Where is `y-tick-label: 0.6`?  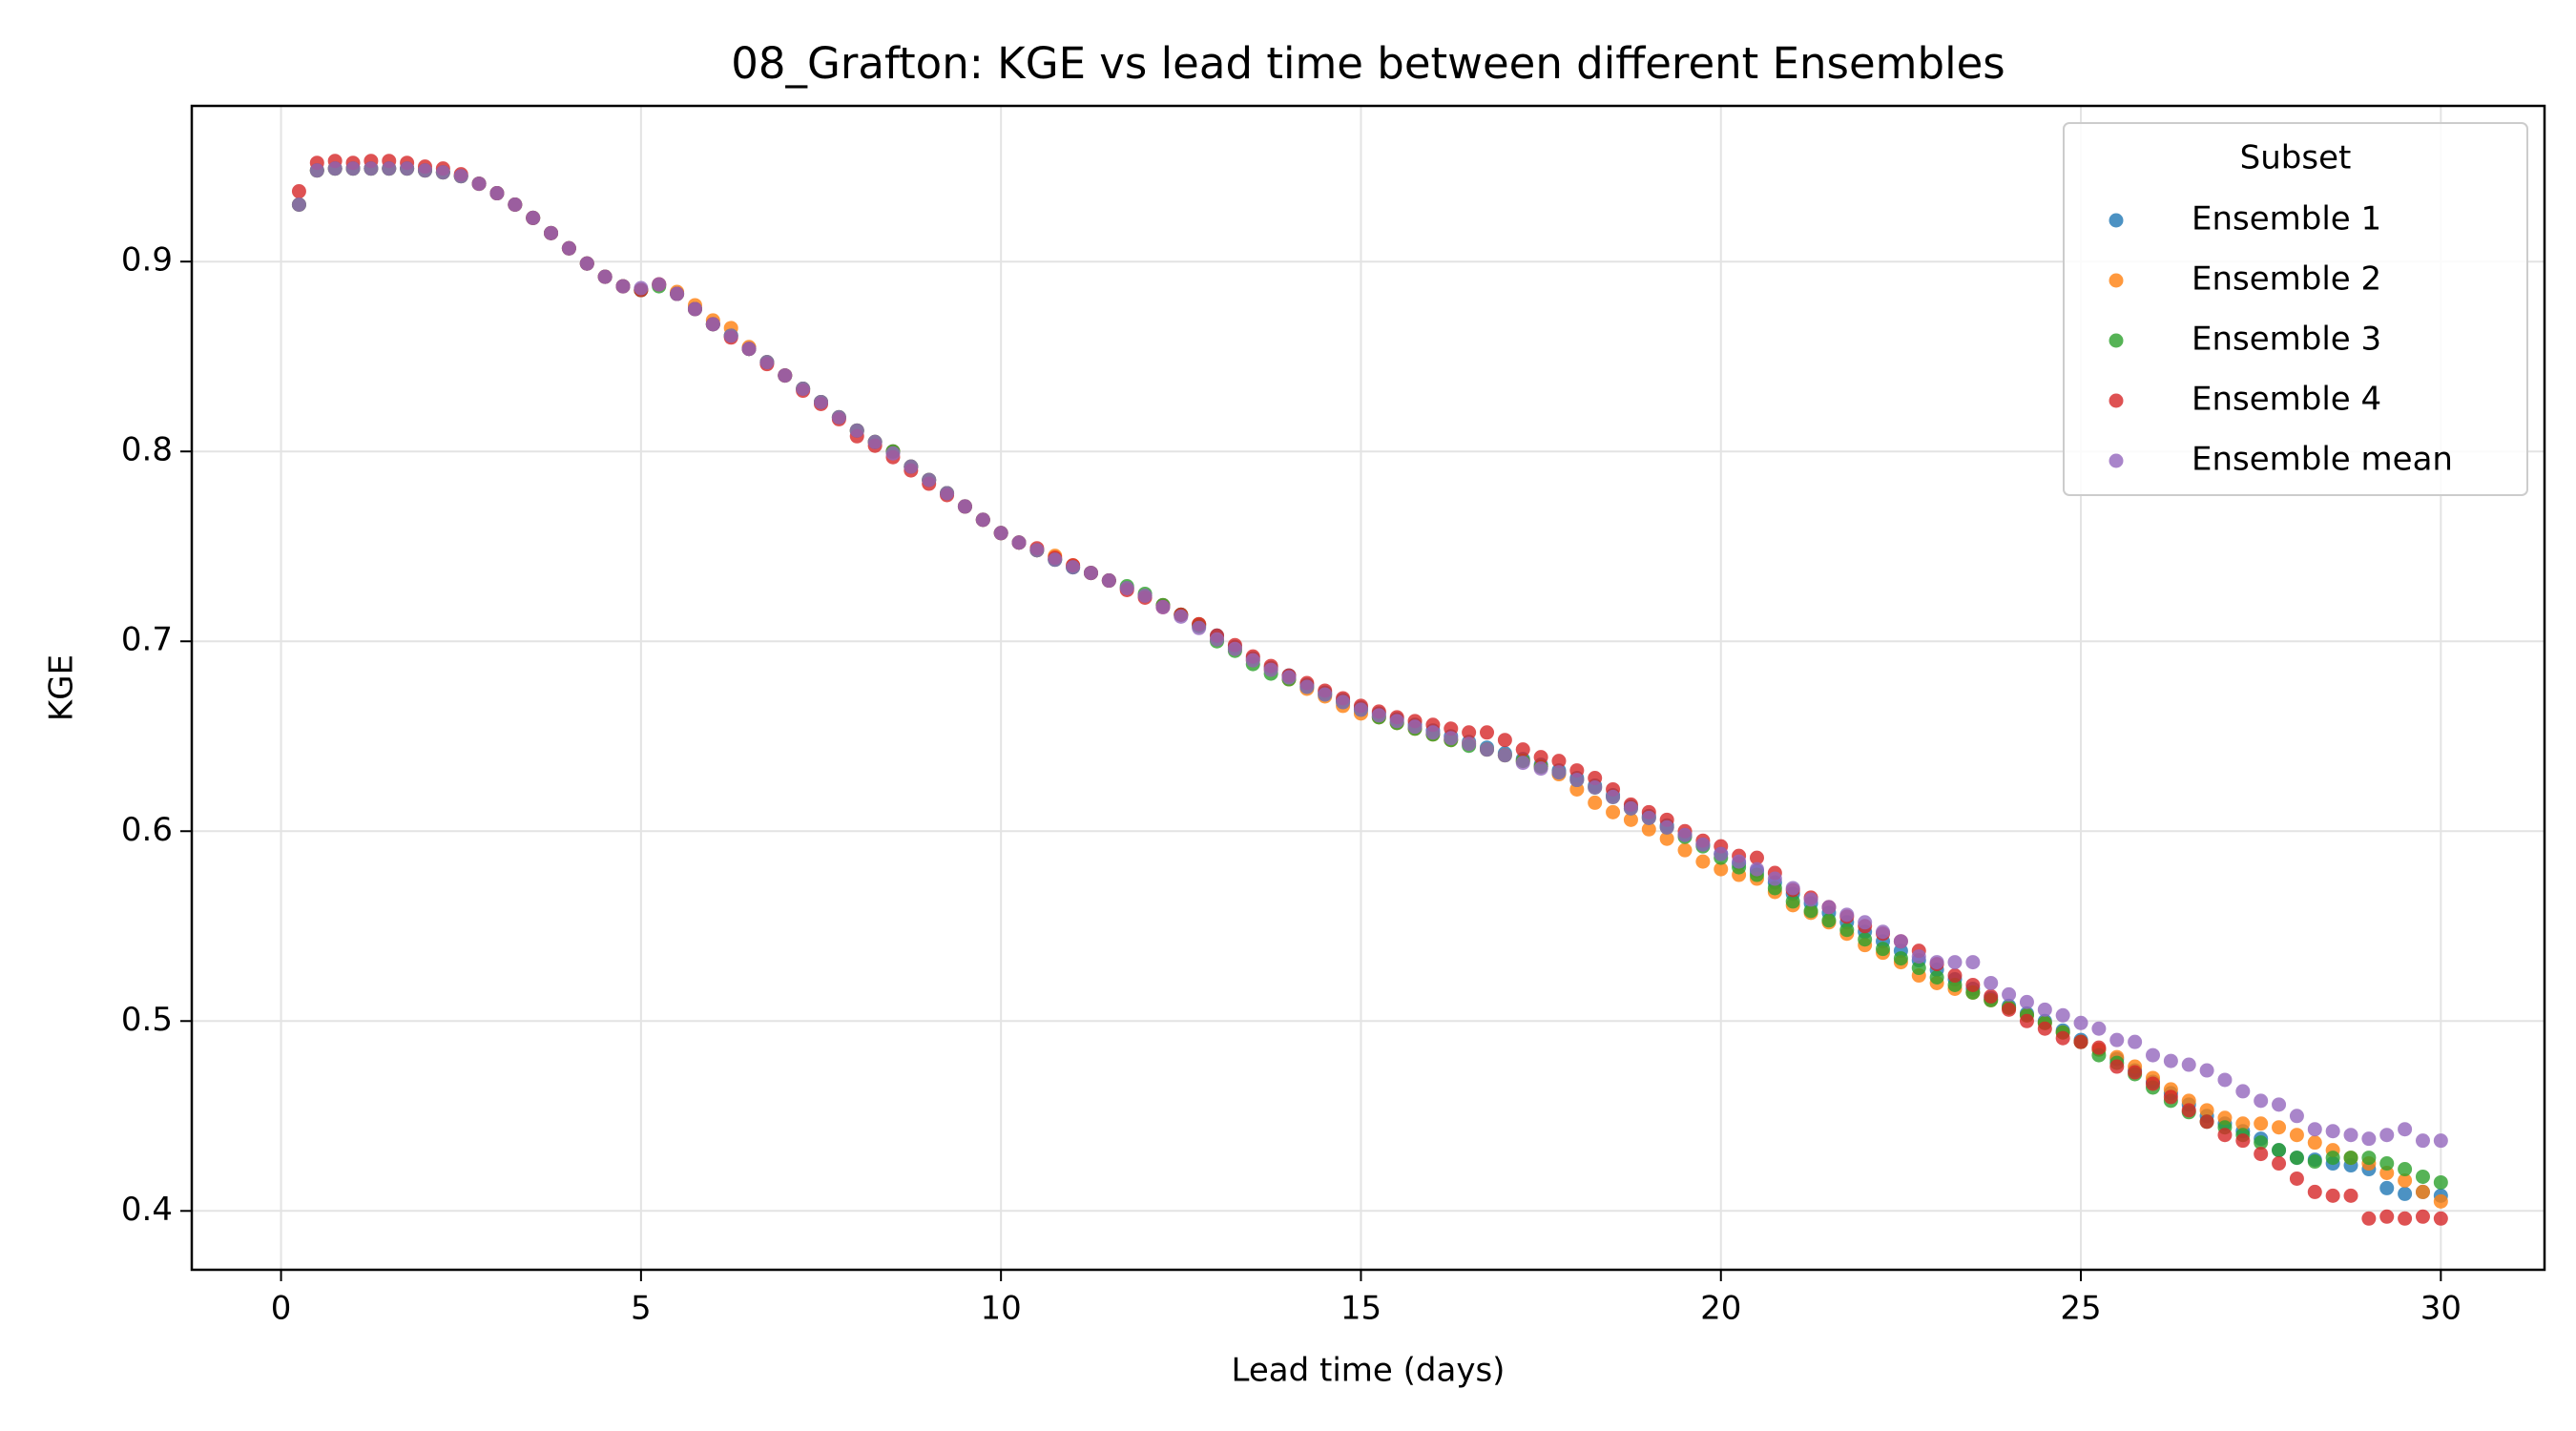
y-tick-label: 0.6 is located at coordinates (147, 830).